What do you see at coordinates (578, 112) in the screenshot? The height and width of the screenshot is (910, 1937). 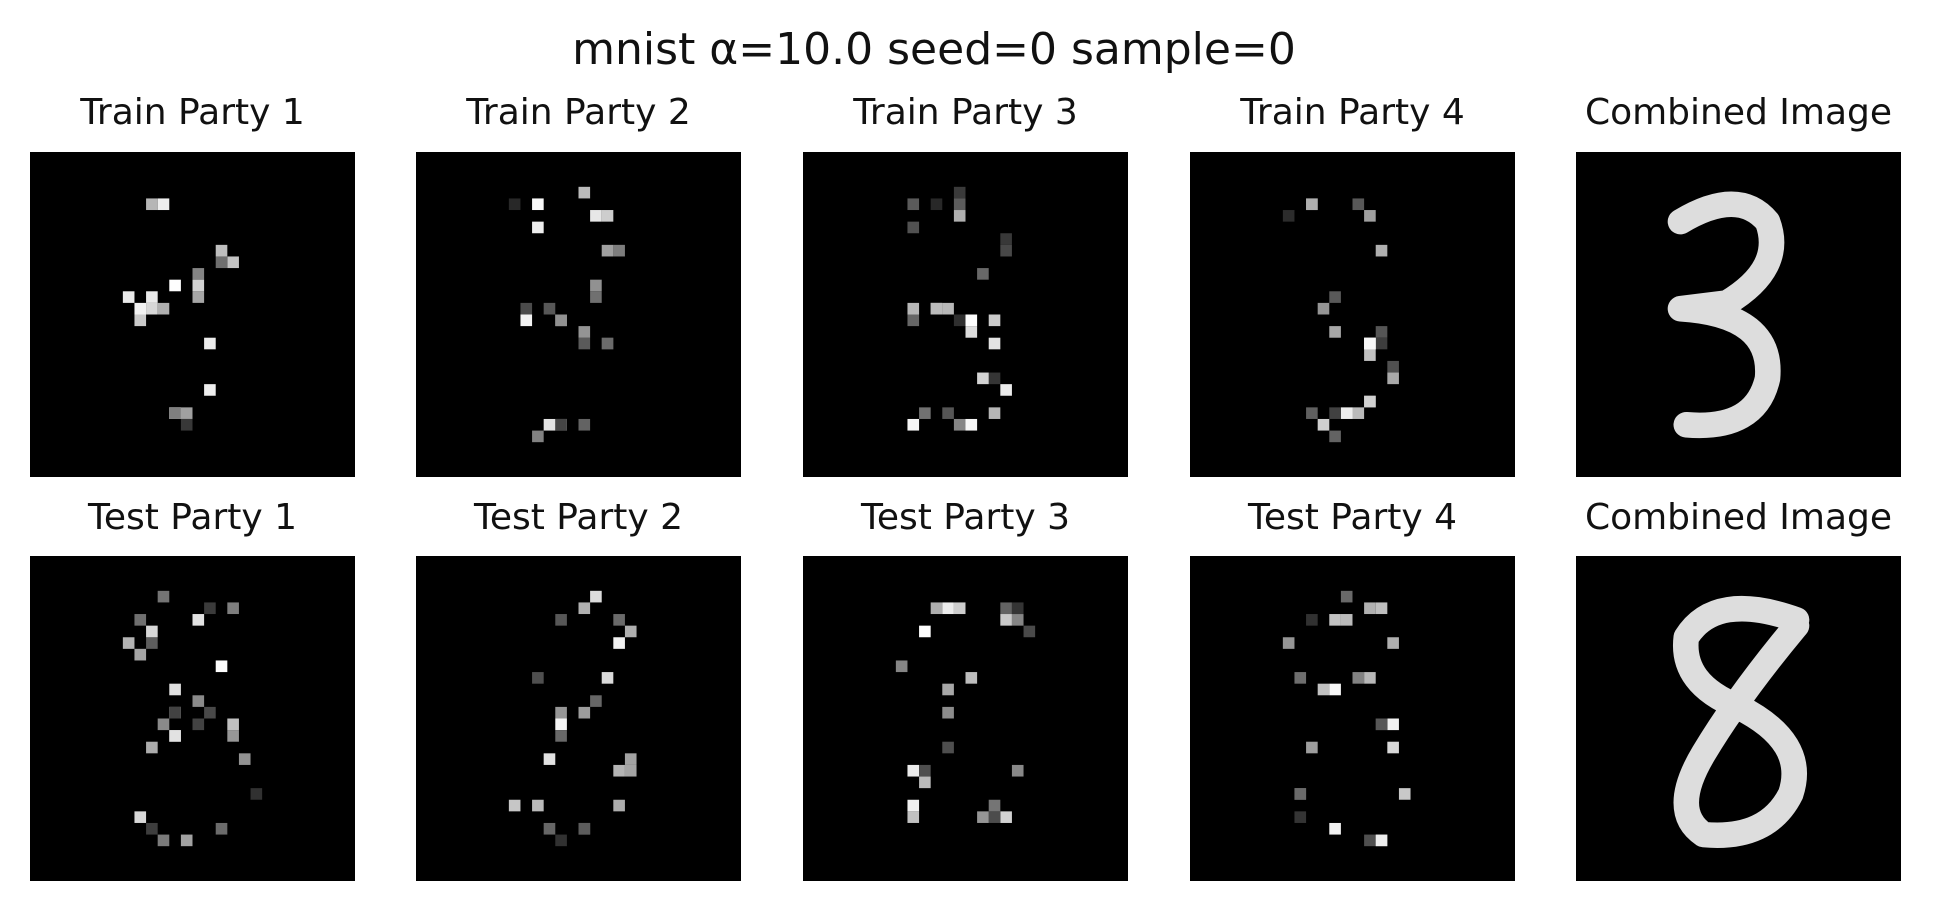 I see `panel-title: Train Party 2` at bounding box center [578, 112].